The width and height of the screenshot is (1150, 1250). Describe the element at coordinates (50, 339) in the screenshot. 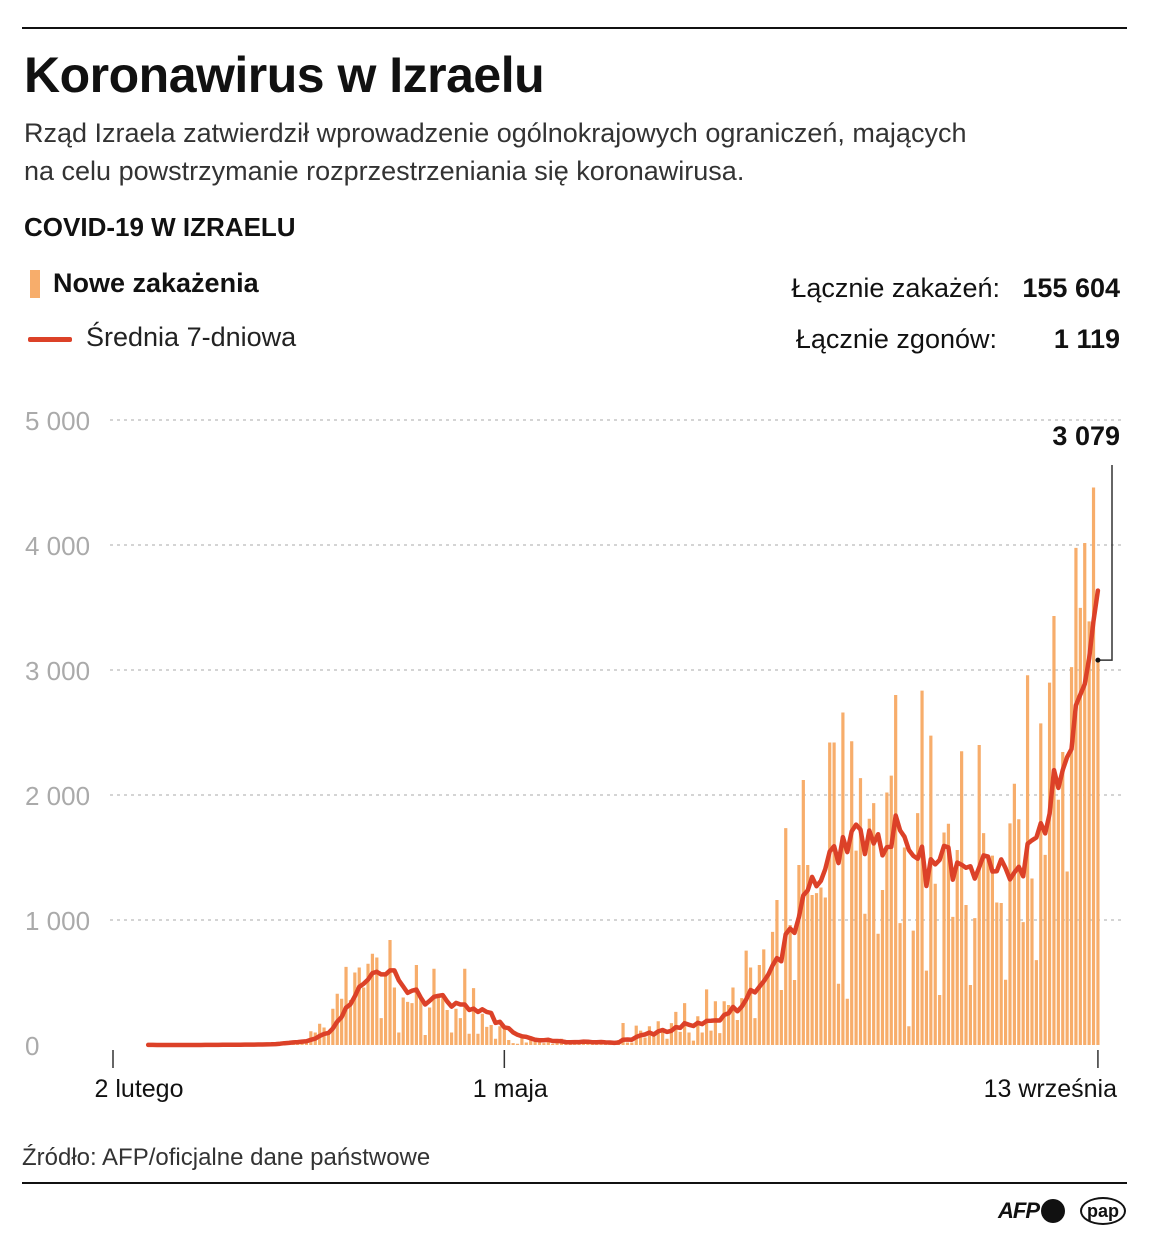

I see `legend-line-swatch` at that location.